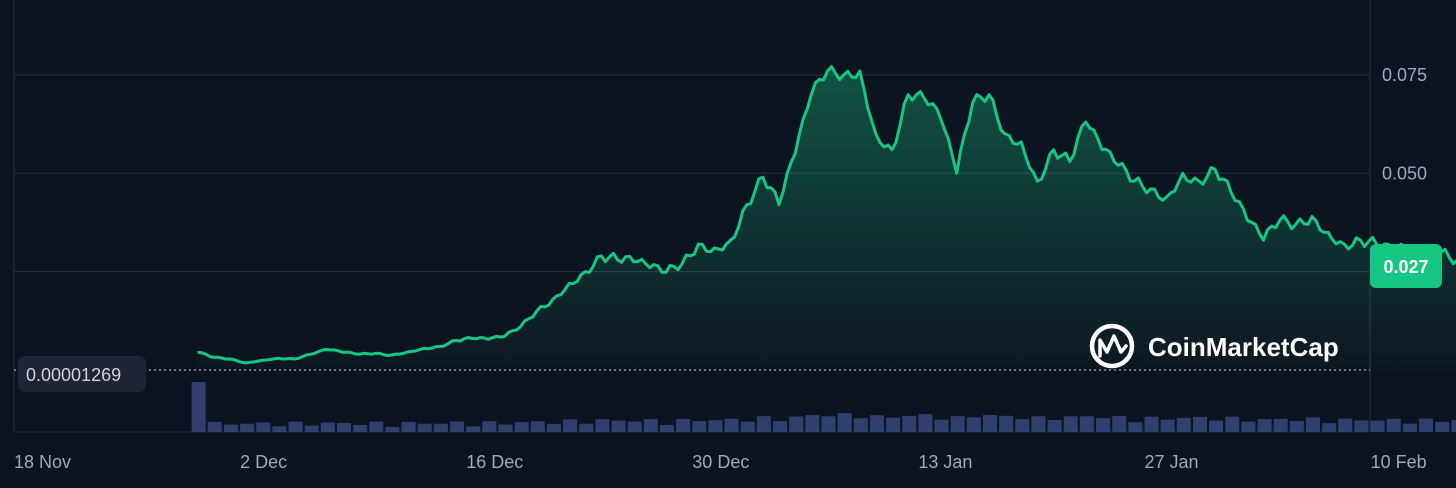 The height and width of the screenshot is (488, 1456). What do you see at coordinates (42, 462) in the screenshot?
I see `x-tick-label: 18 Nov` at bounding box center [42, 462].